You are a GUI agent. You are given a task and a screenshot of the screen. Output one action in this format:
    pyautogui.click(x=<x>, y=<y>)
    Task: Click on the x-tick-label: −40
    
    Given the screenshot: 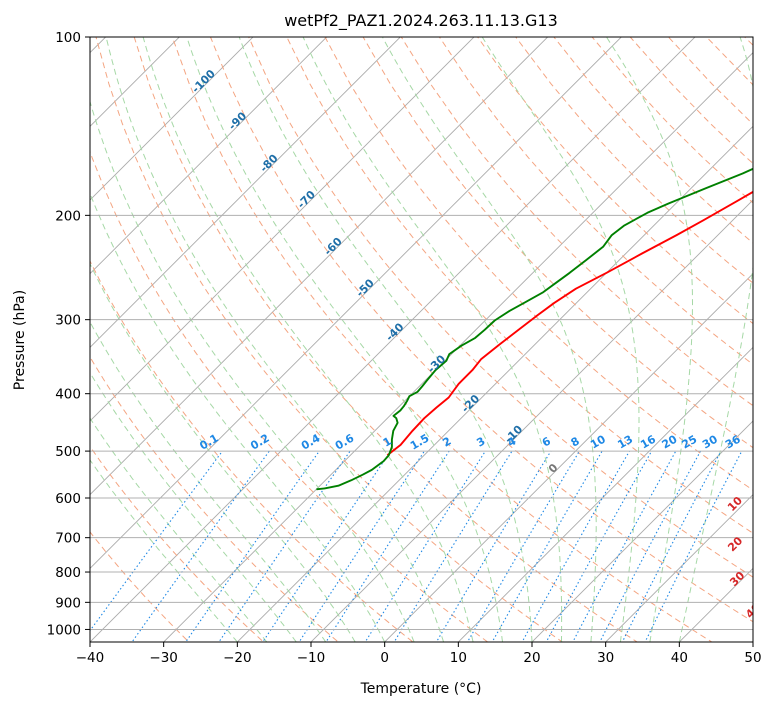 What is the action you would take?
    pyautogui.click(x=90, y=658)
    